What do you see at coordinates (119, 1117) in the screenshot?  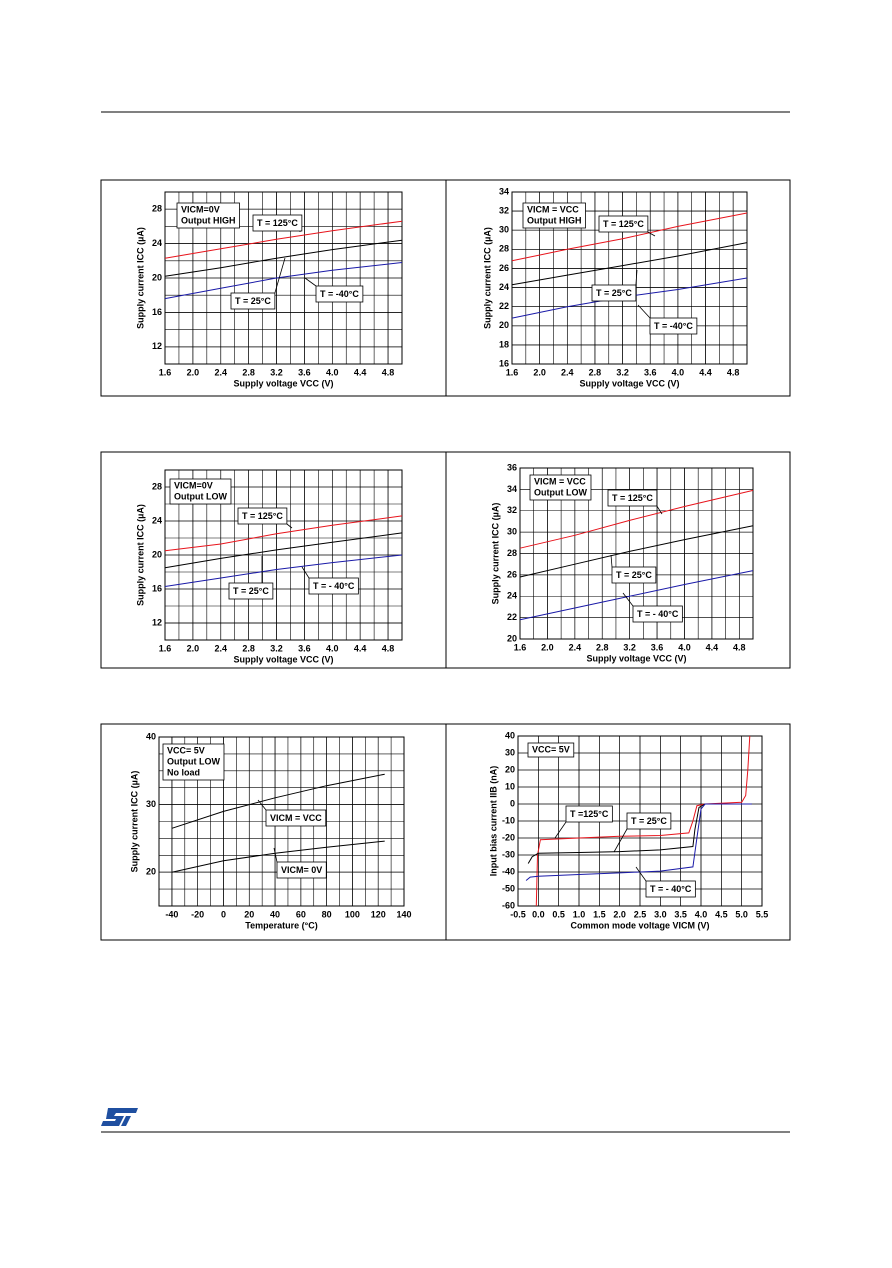 I see `logo-s` at bounding box center [119, 1117].